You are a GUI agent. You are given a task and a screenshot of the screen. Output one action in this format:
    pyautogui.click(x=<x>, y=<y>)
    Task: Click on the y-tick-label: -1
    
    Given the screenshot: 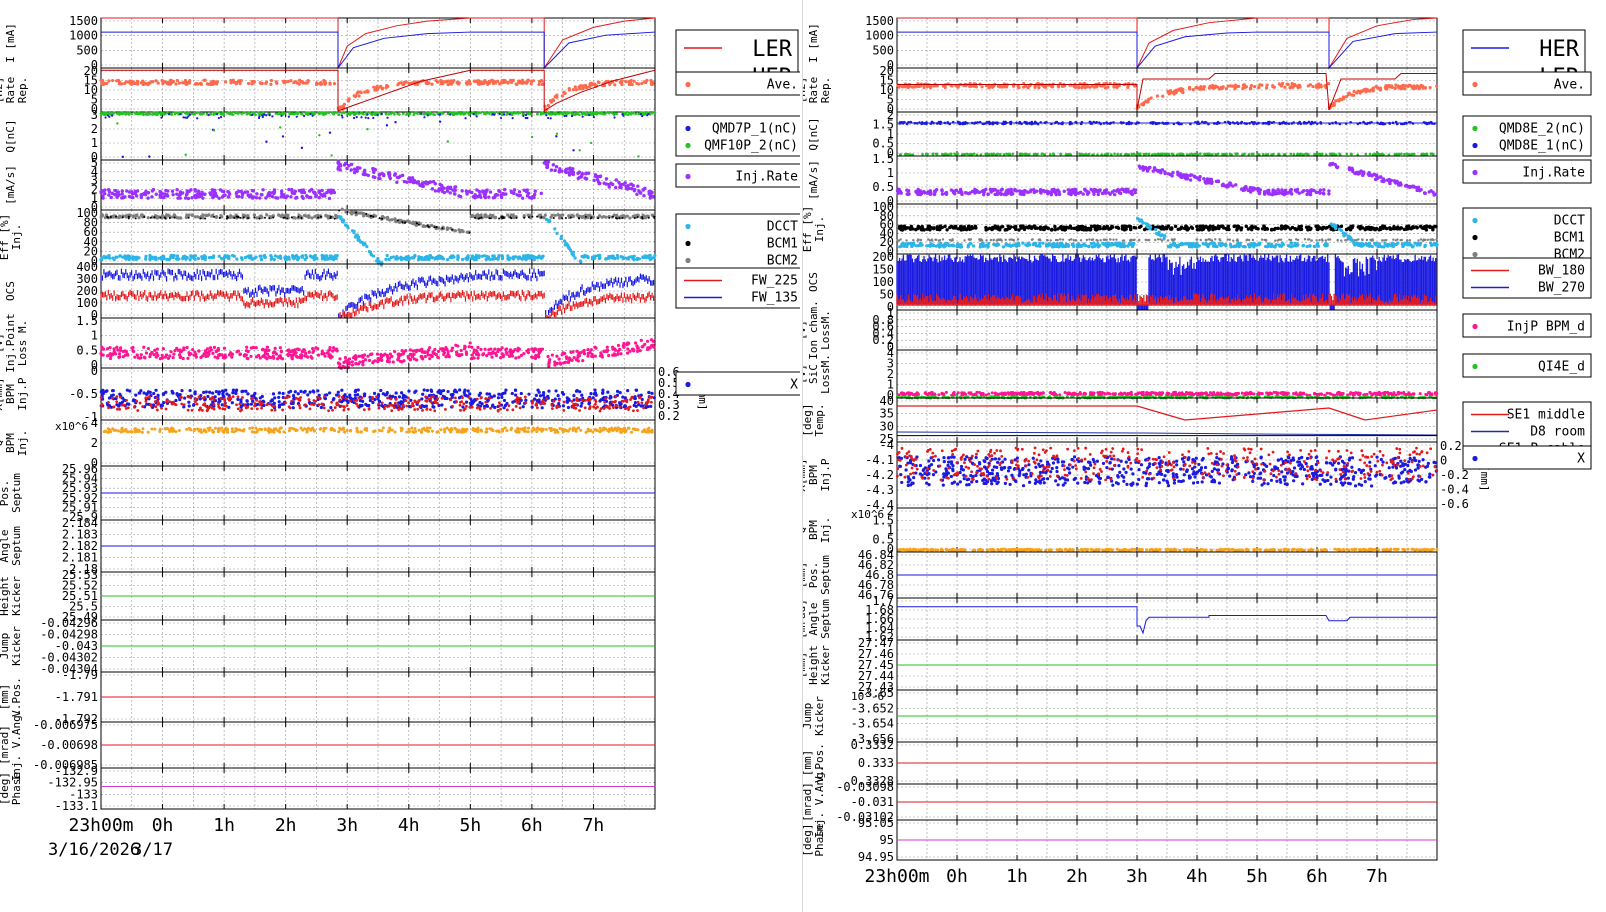 What is the action you would take?
    pyautogui.click(x=91, y=417)
    